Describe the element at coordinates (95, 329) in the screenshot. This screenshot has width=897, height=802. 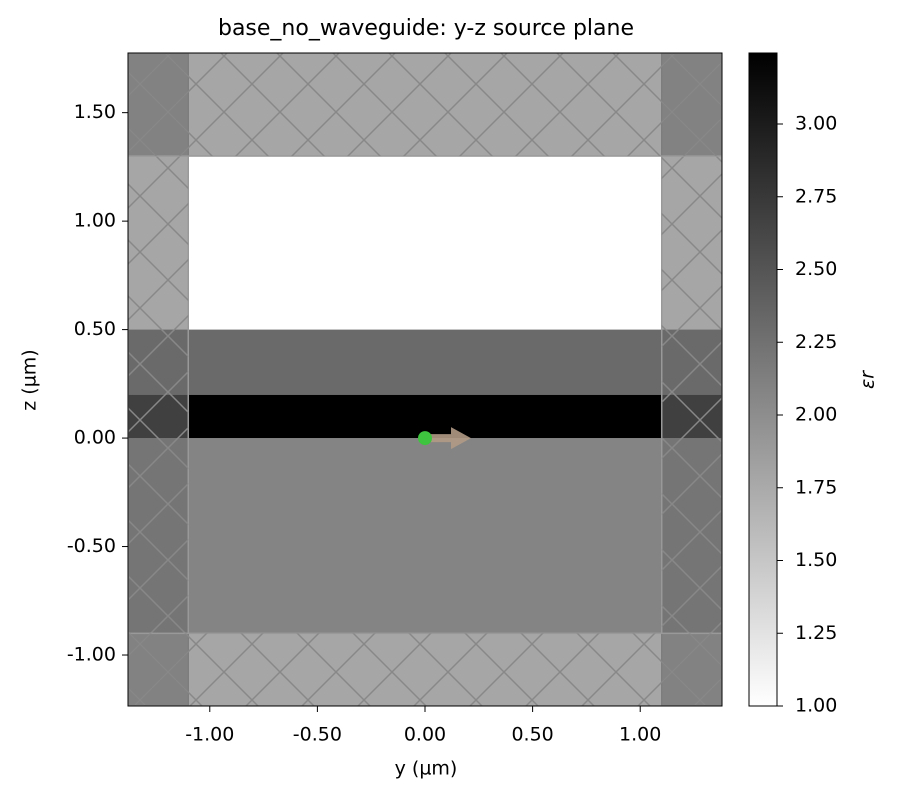
I see `y-tick-label: 0.50` at that location.